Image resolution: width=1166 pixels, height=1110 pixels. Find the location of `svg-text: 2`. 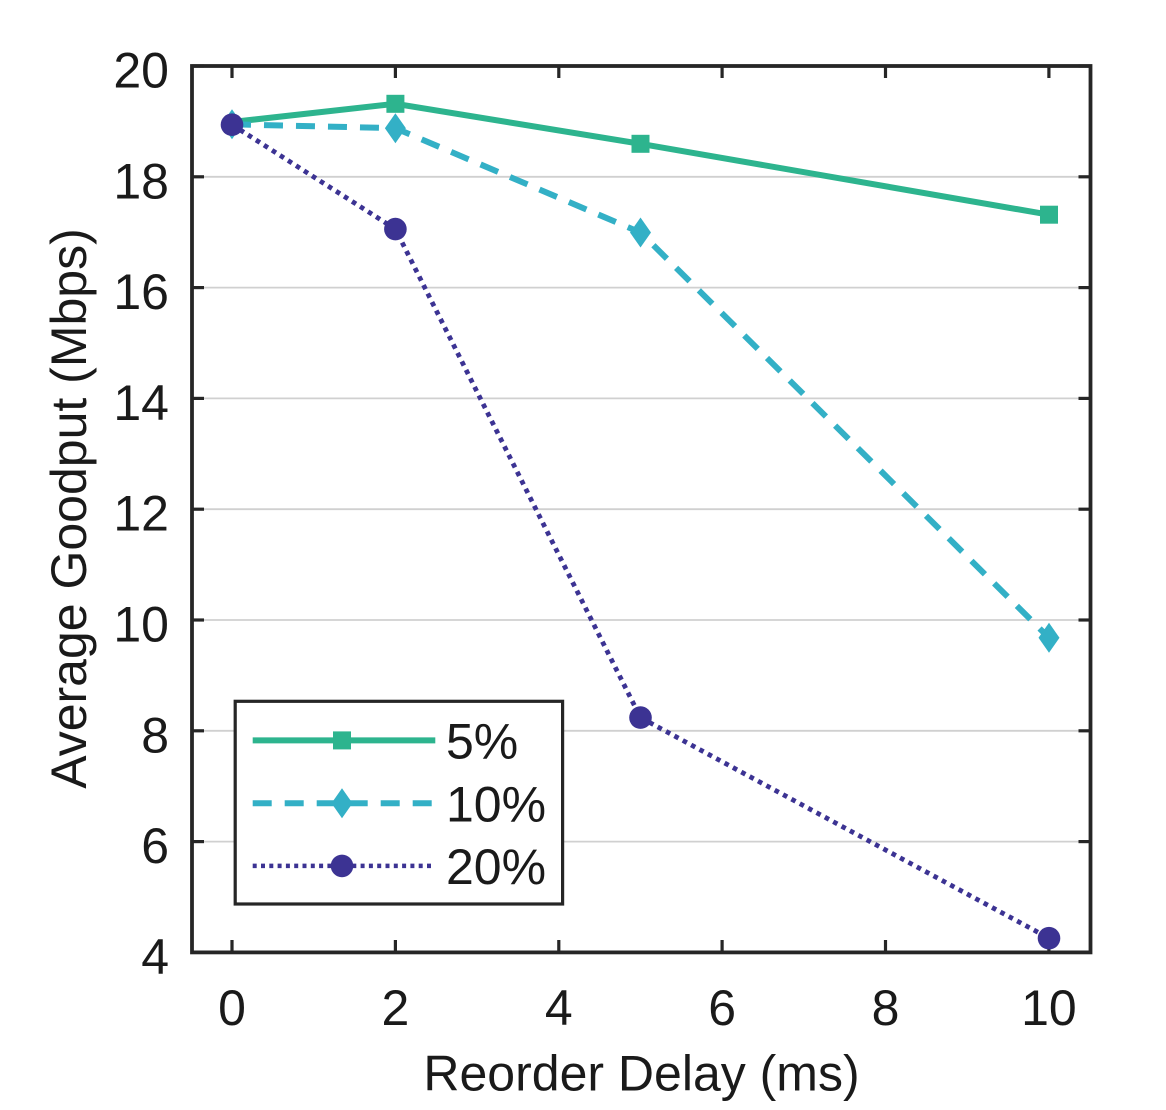

svg-text: 2 is located at coordinates (395, 1008).